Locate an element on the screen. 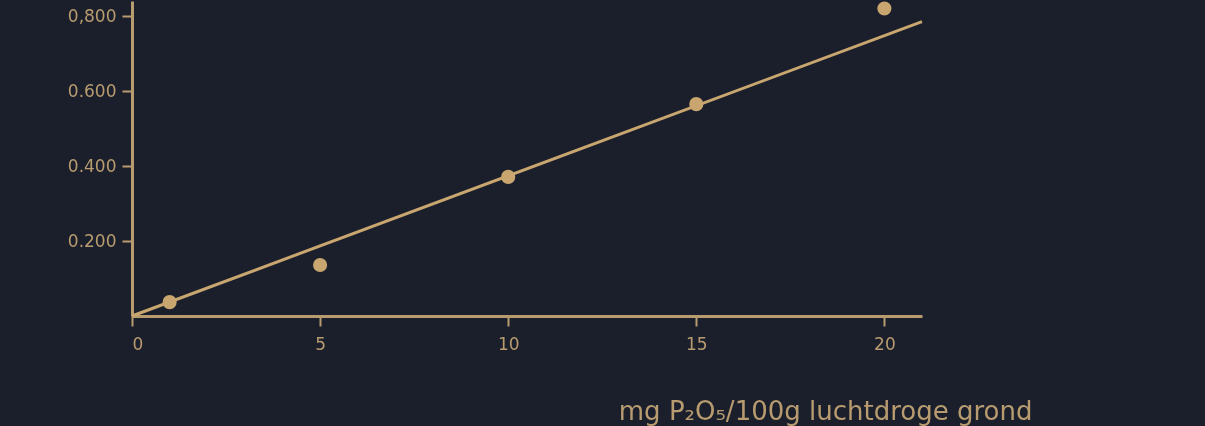 The height and width of the screenshot is (426, 1205). y-tick-label: 0.600 is located at coordinates (92, 90).